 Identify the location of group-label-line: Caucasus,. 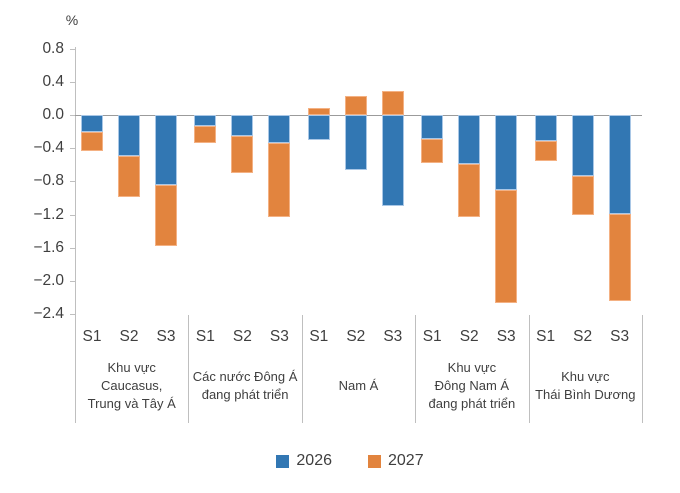
(131, 385).